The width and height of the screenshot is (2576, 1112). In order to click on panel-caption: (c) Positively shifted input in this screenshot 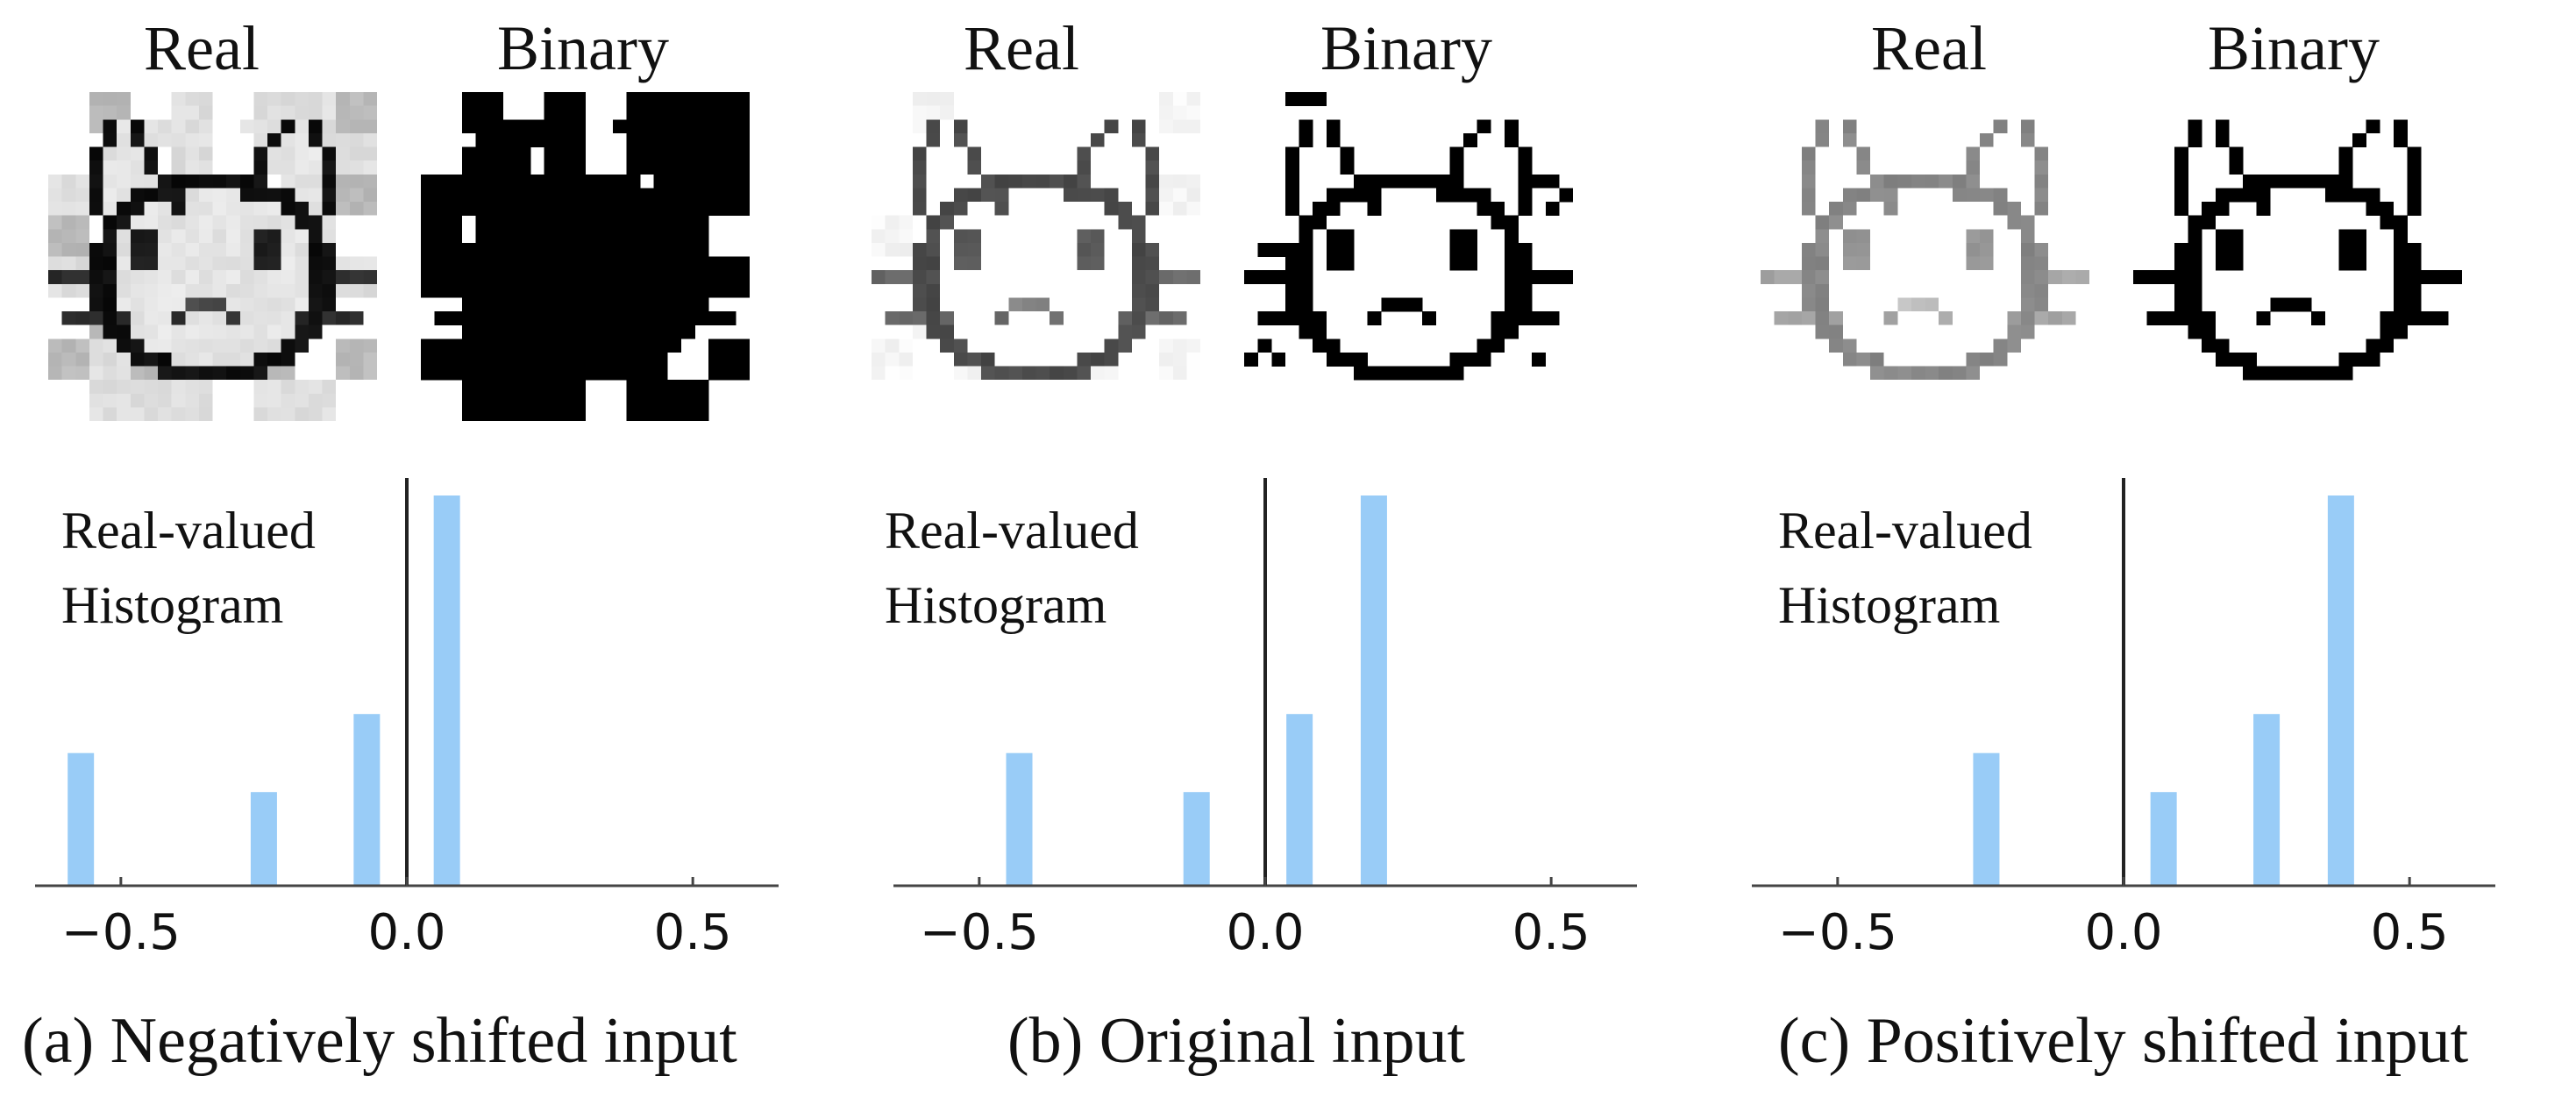, I will do `click(2123, 1041)`.